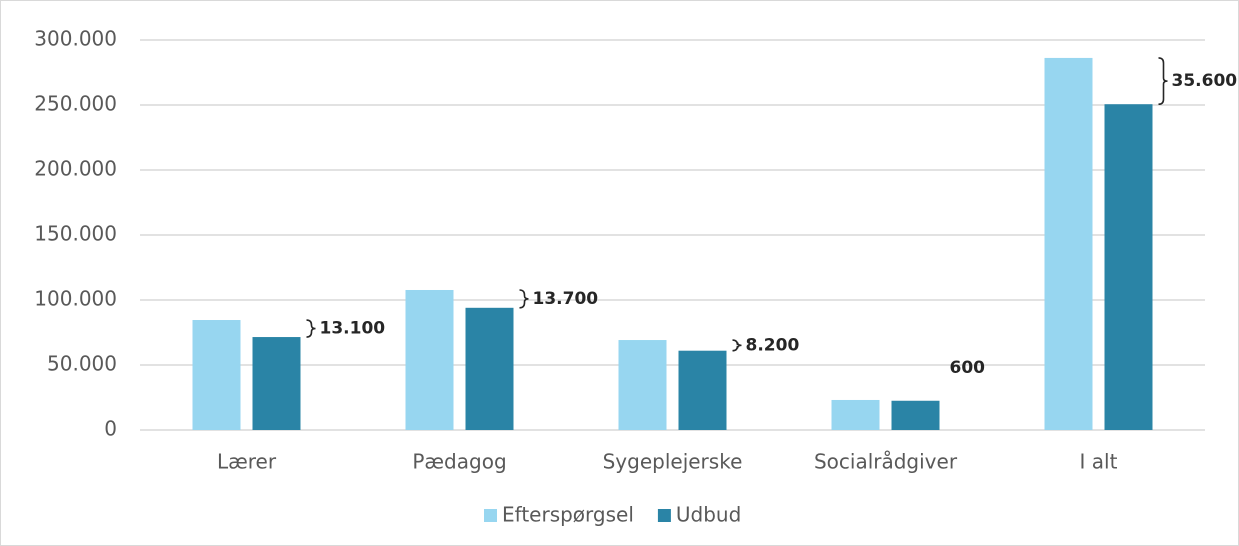 The width and height of the screenshot is (1239, 546). What do you see at coordinates (773, 345) in the screenshot?
I see `gap-label: 8.200` at bounding box center [773, 345].